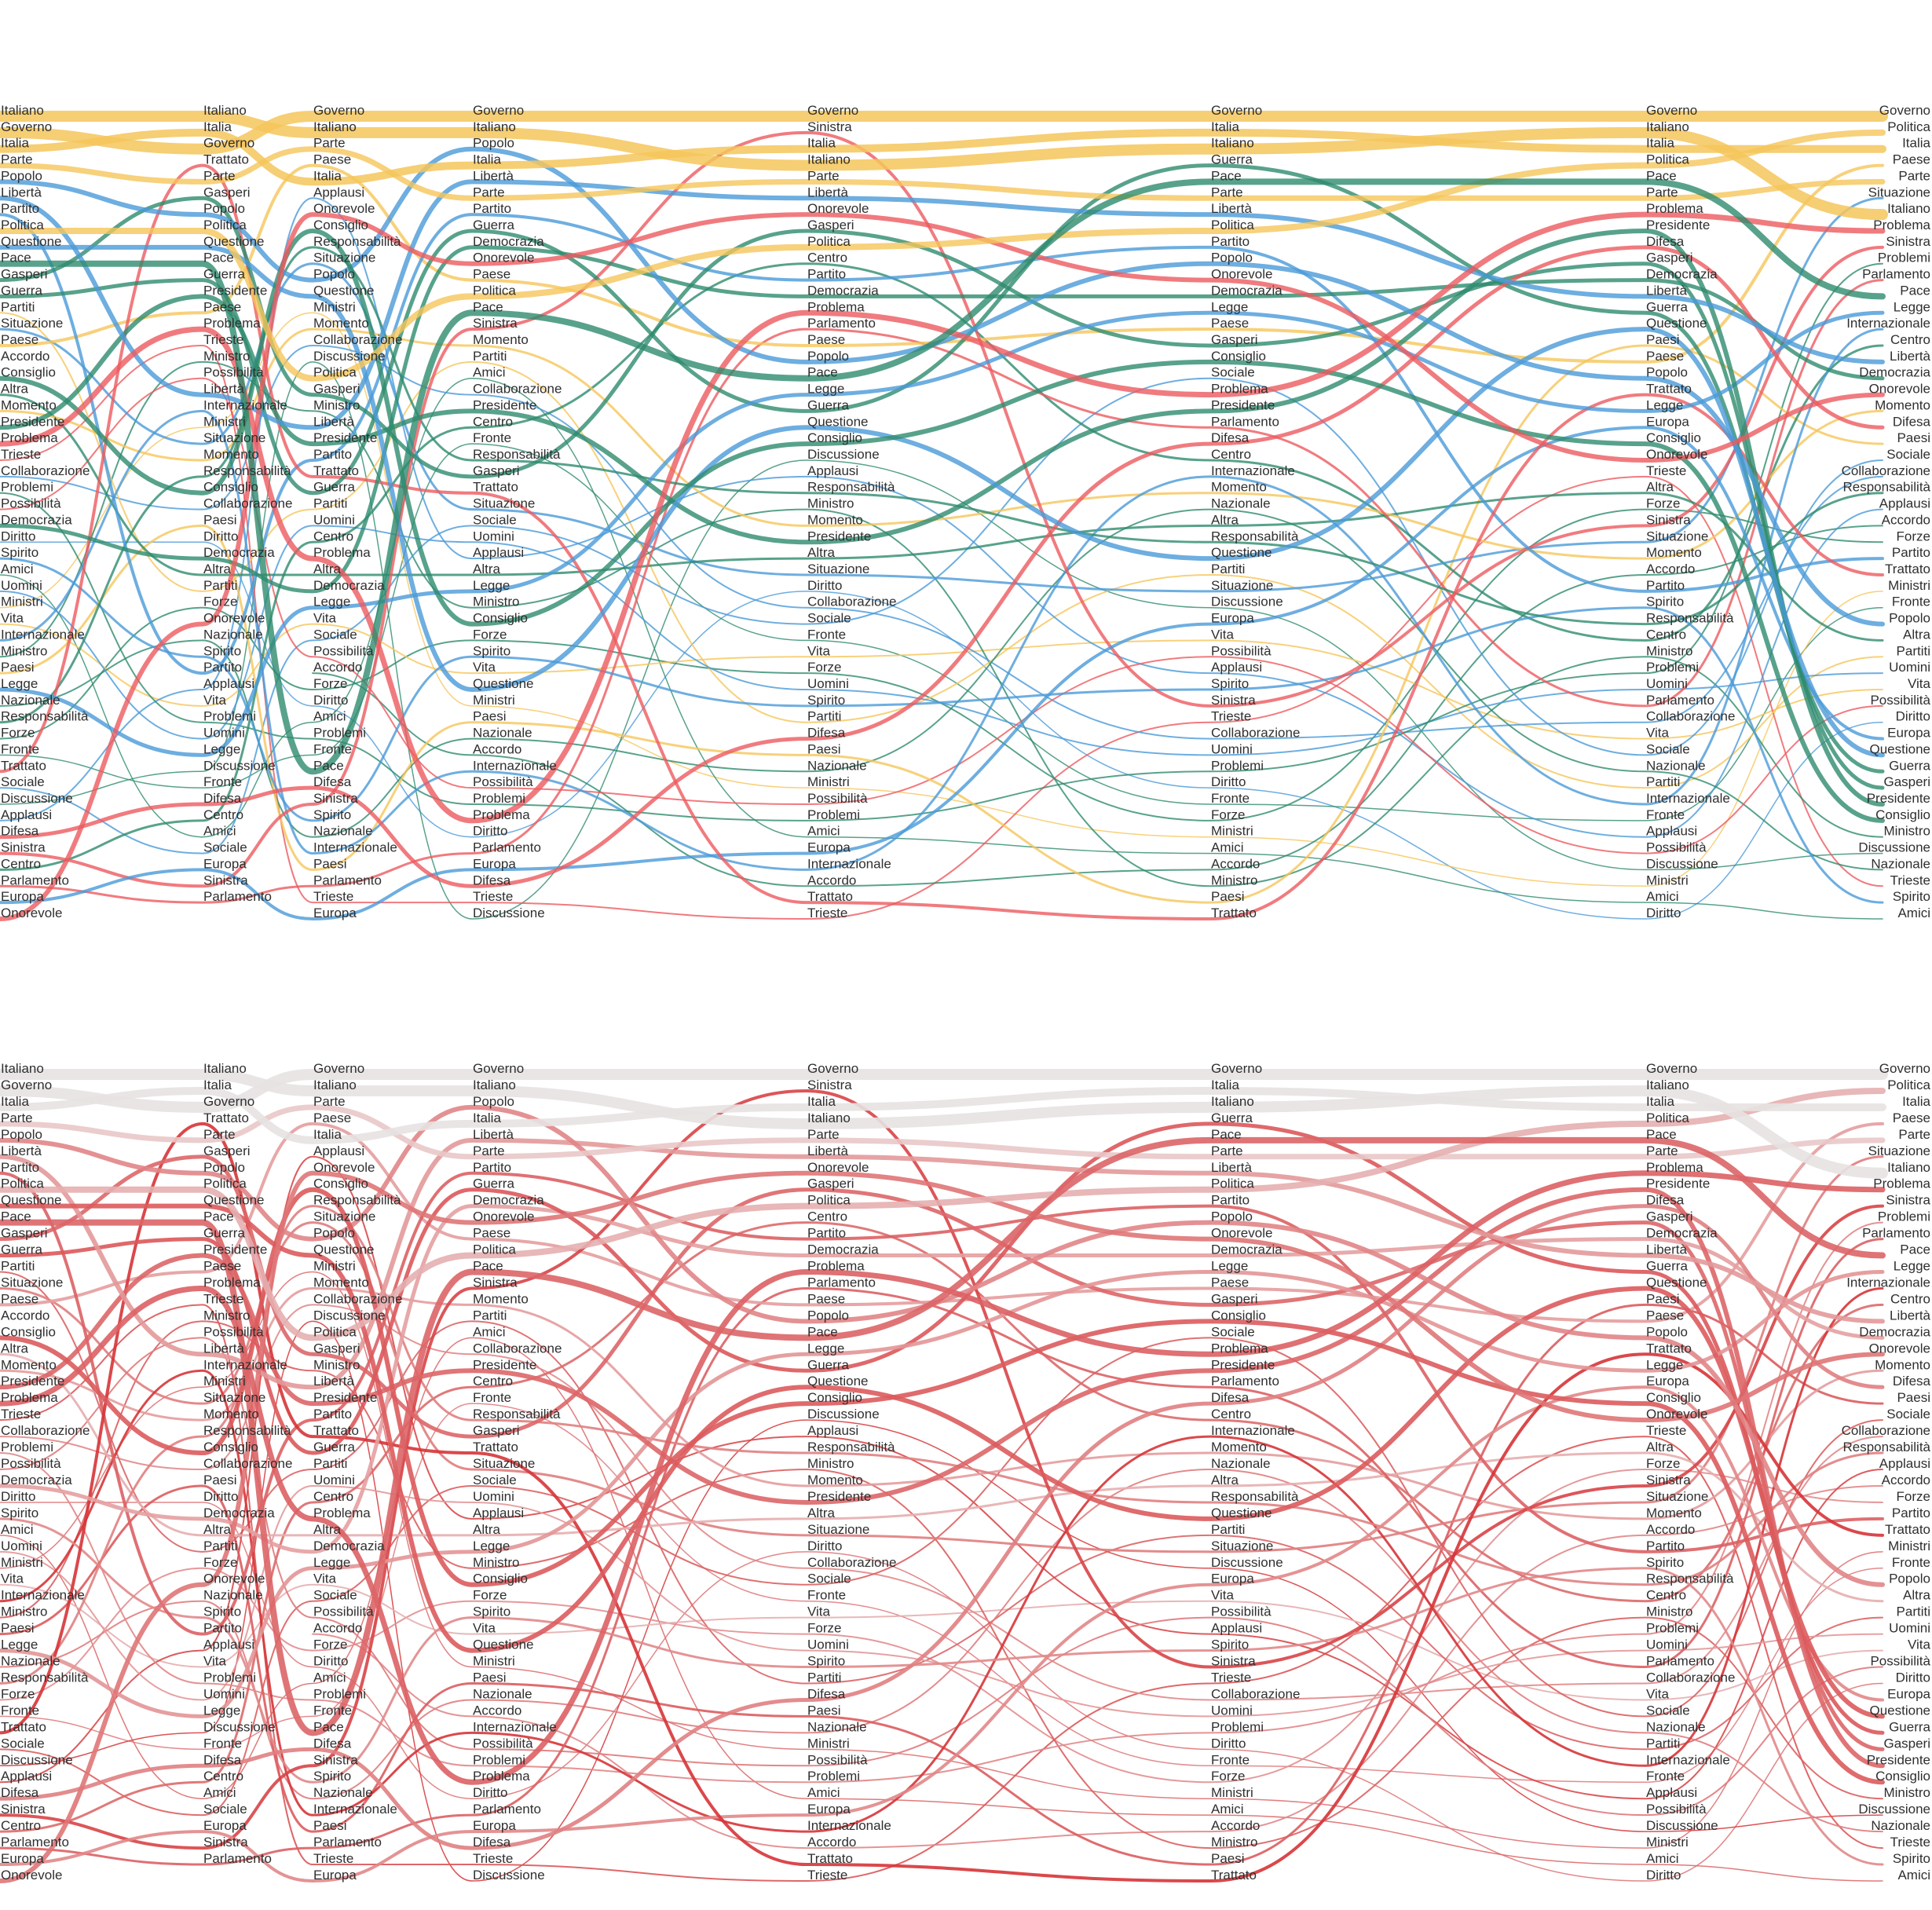 Image resolution: width=1932 pixels, height=1910 pixels. I want to click on rank-label: Paesi, so click(330, 863).